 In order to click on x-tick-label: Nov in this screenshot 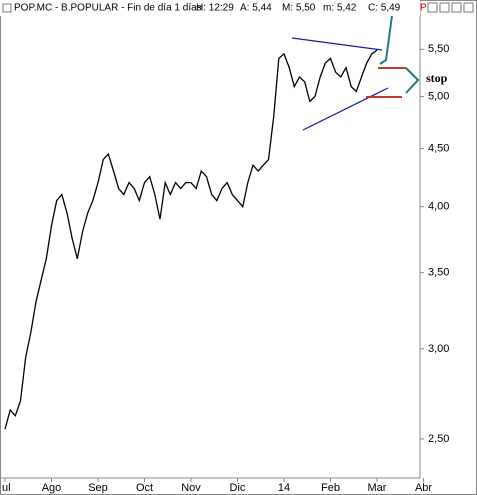, I will do `click(191, 488)`.